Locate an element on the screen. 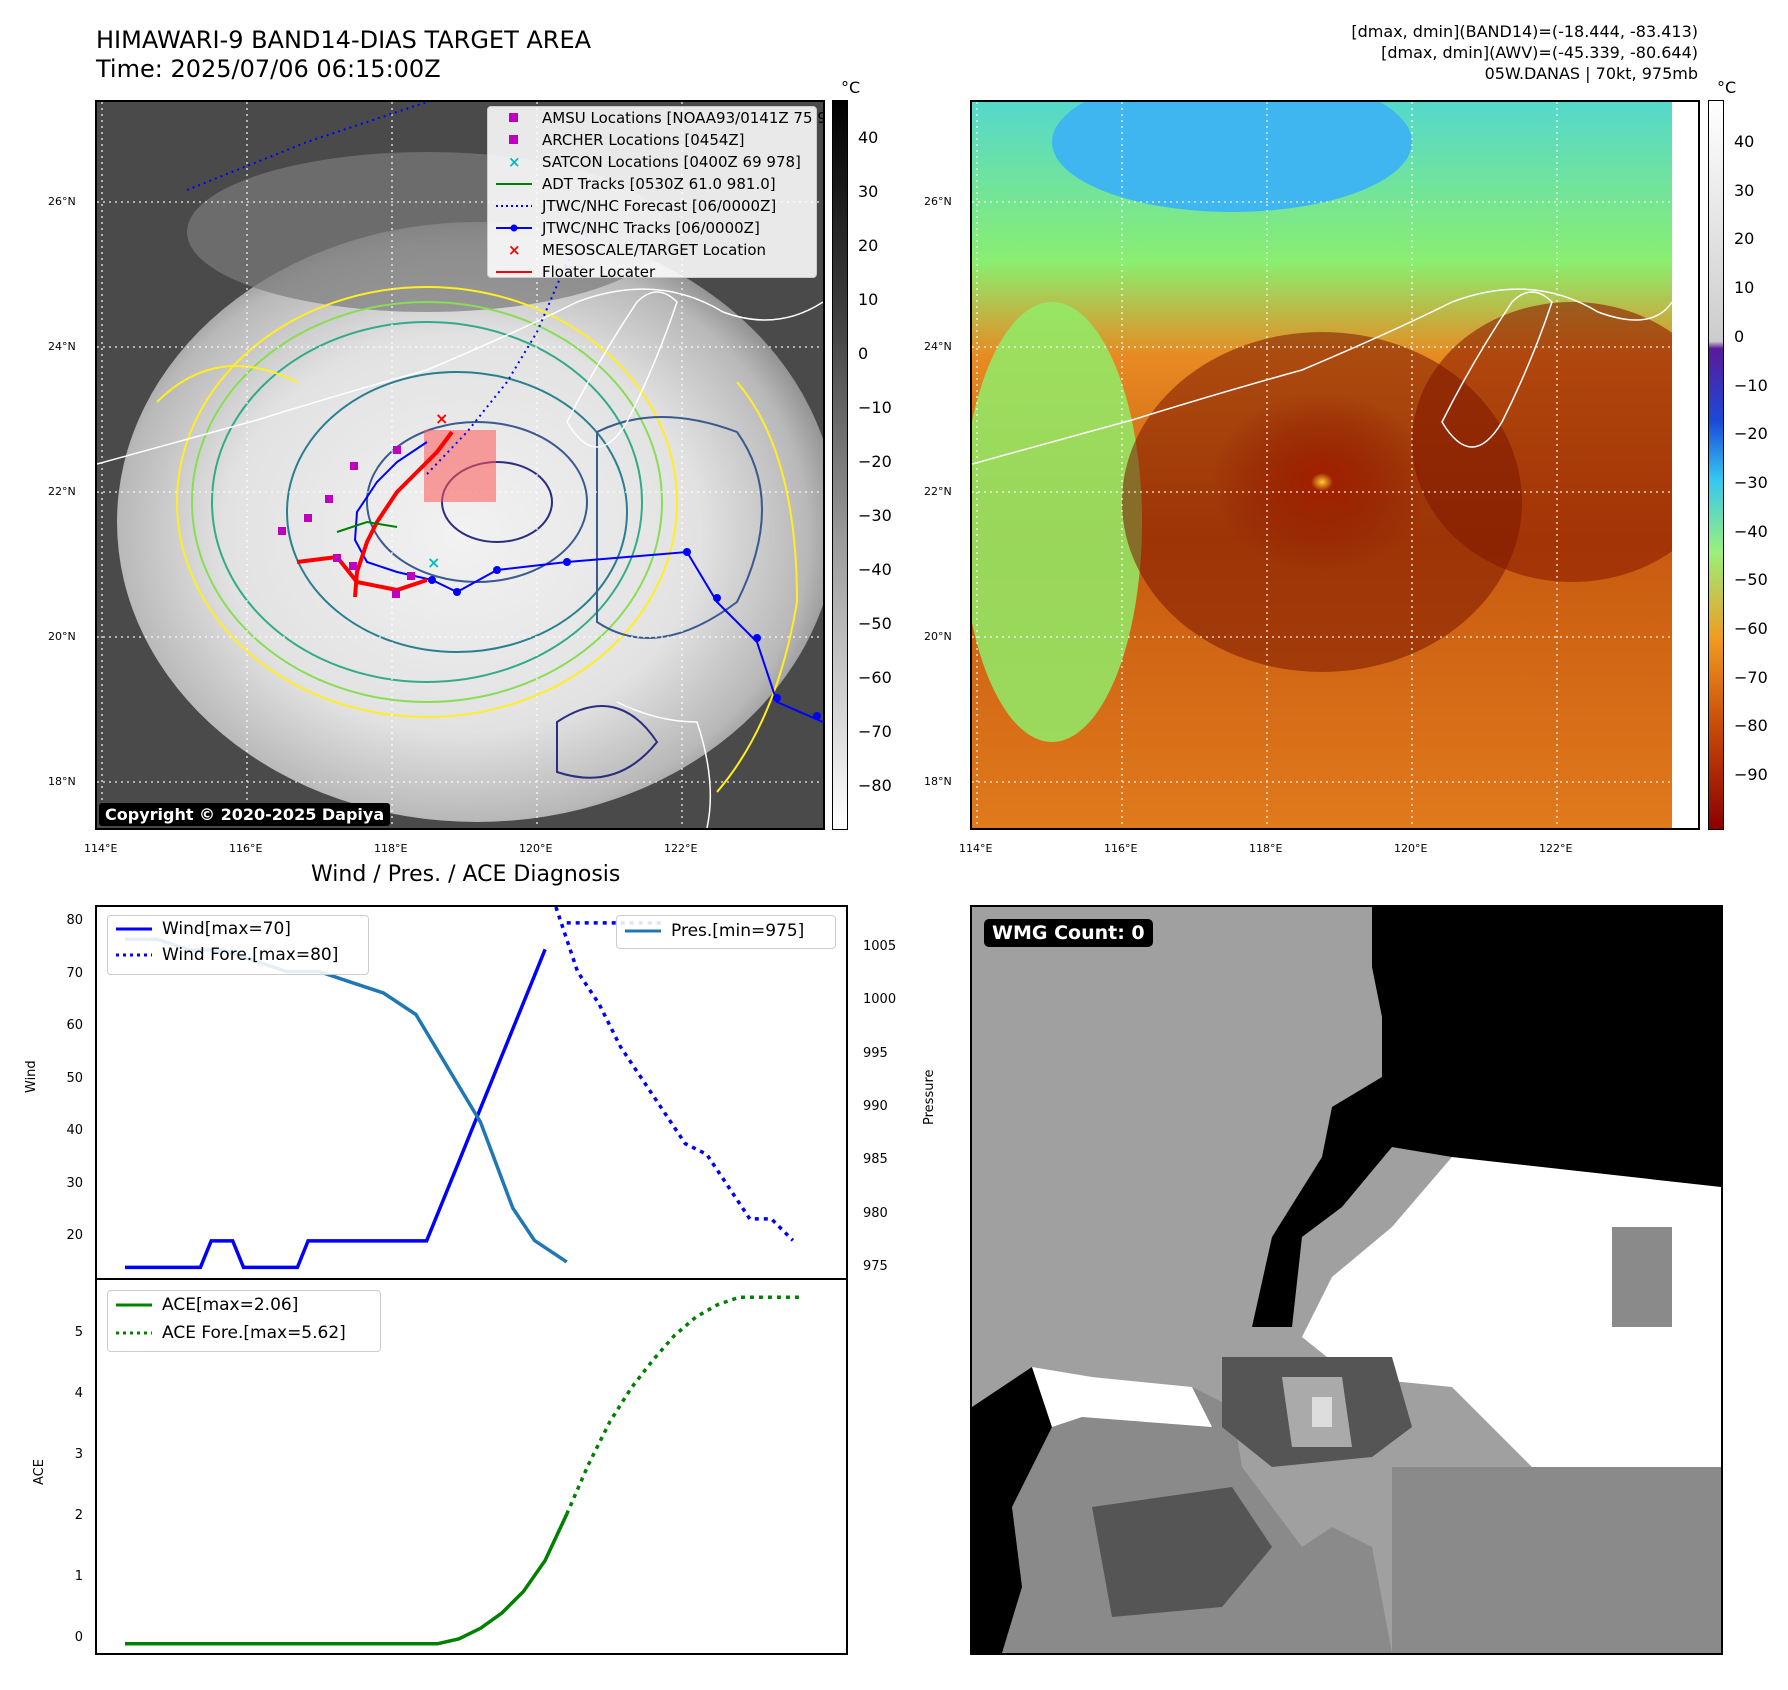 The height and width of the screenshot is (1690, 1788). wind-axis-ticks: 80 70 60 50 40 30 20 is located at coordinates (67, 1092).